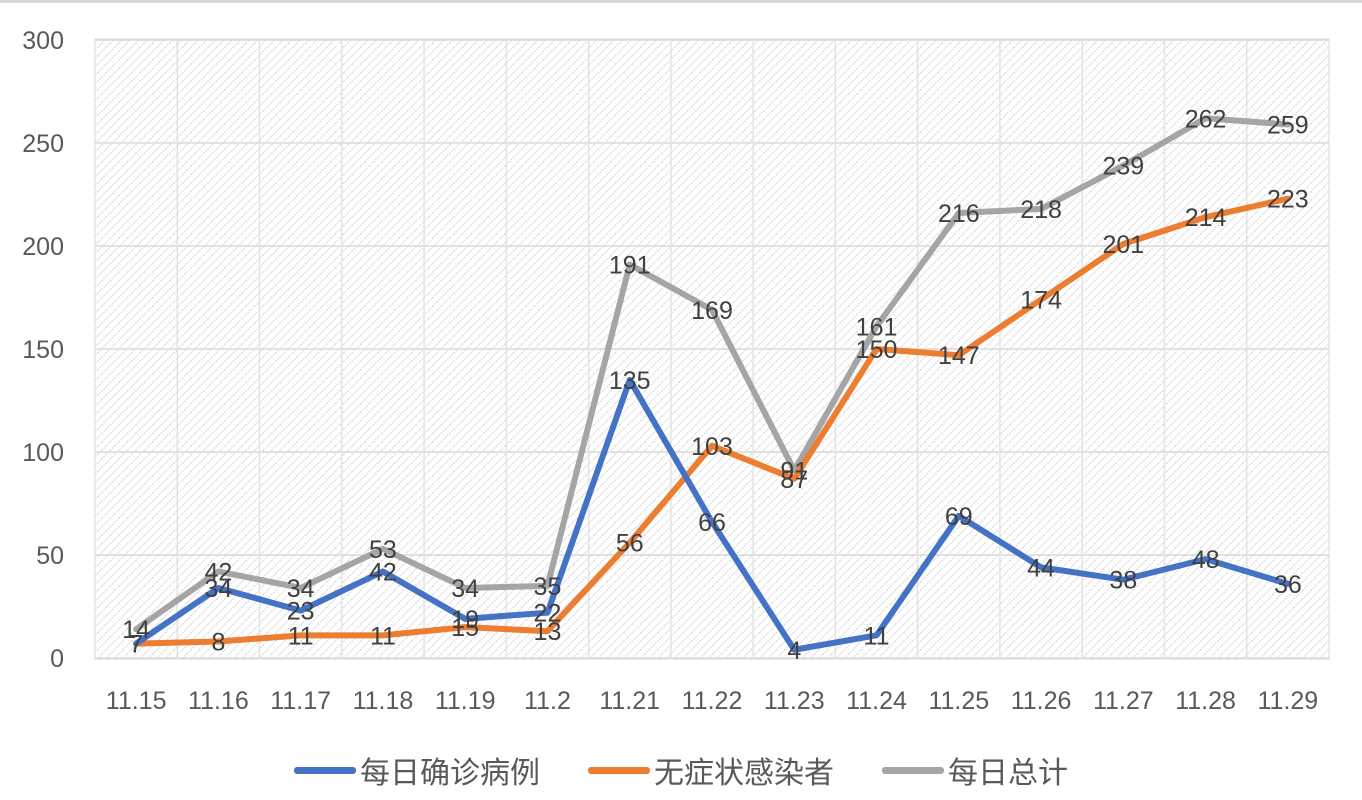 The height and width of the screenshot is (800, 1362). Describe the element at coordinates (1288, 701) in the screenshot. I see `x-tick-label: 11.29` at that location.